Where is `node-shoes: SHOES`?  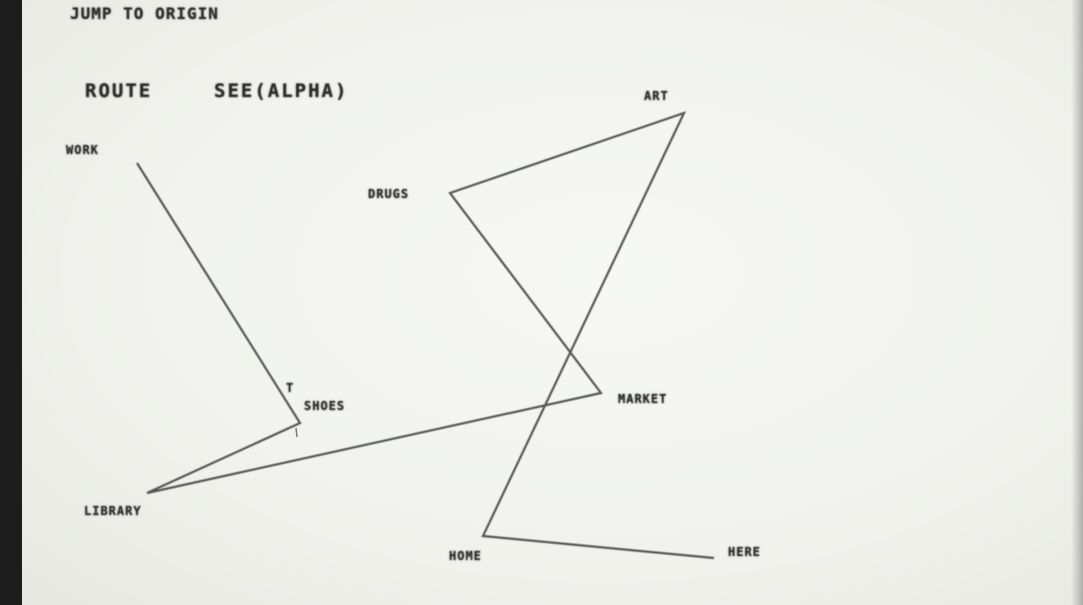 node-shoes: SHOES is located at coordinates (325, 406).